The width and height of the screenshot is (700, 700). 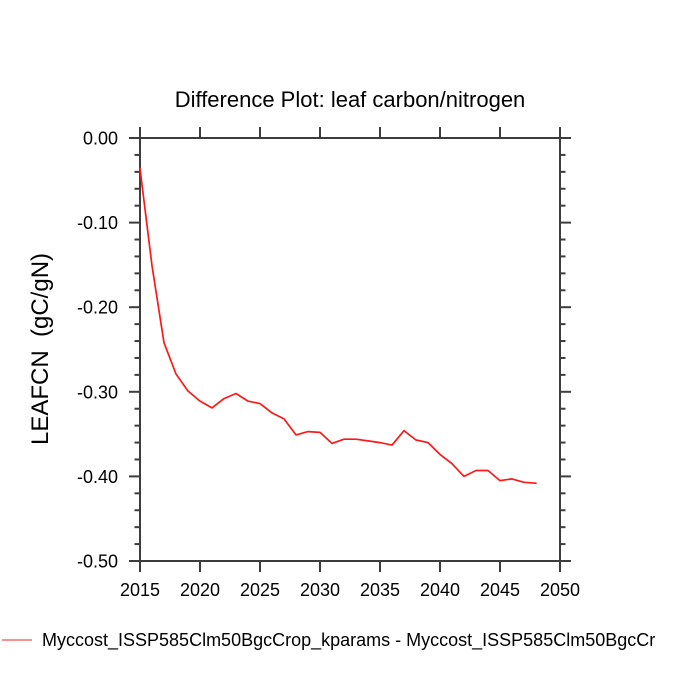 What do you see at coordinates (40, 349) in the screenshot?
I see `y-axis-label: LEAFCN (gC/gN)` at bounding box center [40, 349].